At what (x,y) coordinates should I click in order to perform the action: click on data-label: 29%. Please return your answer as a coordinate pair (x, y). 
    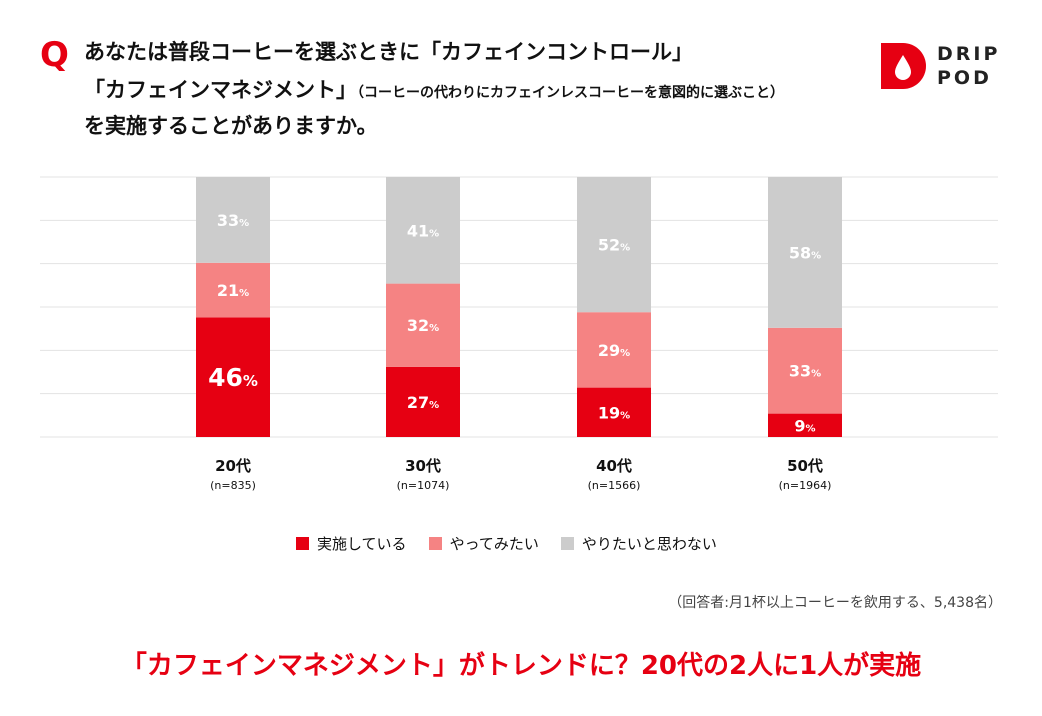
    Looking at the image, I should click on (614, 350).